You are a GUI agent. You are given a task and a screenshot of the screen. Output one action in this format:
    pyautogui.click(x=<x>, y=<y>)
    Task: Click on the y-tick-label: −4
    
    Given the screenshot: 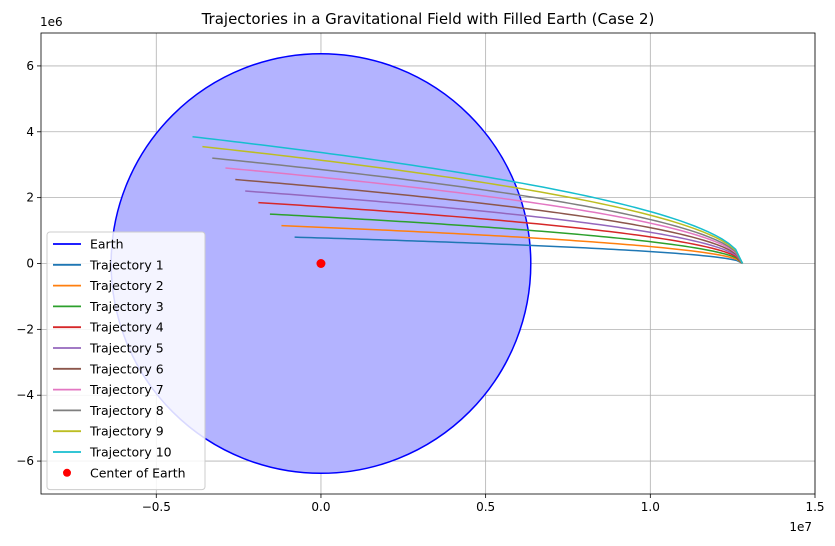 What is the action you would take?
    pyautogui.click(x=25, y=395)
    